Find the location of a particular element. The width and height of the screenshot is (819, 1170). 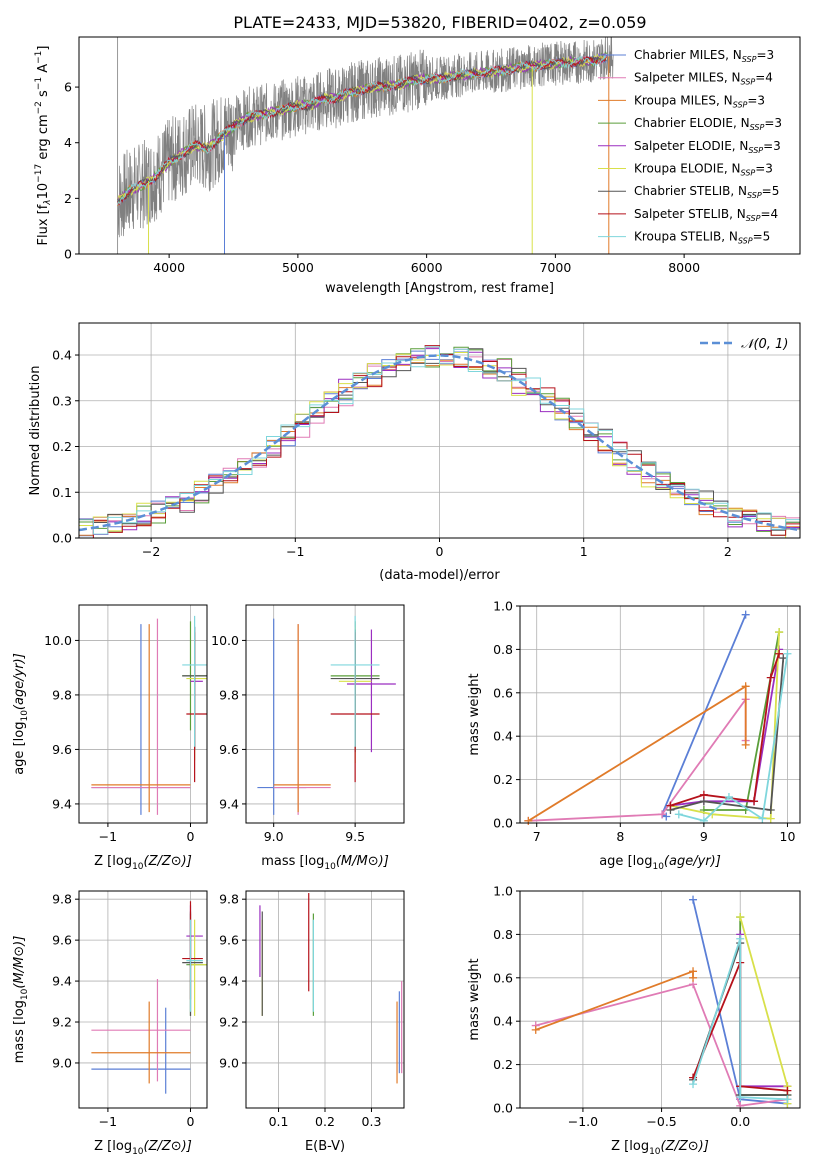

x-tick-label: 9.0 is located at coordinates (274, 836).